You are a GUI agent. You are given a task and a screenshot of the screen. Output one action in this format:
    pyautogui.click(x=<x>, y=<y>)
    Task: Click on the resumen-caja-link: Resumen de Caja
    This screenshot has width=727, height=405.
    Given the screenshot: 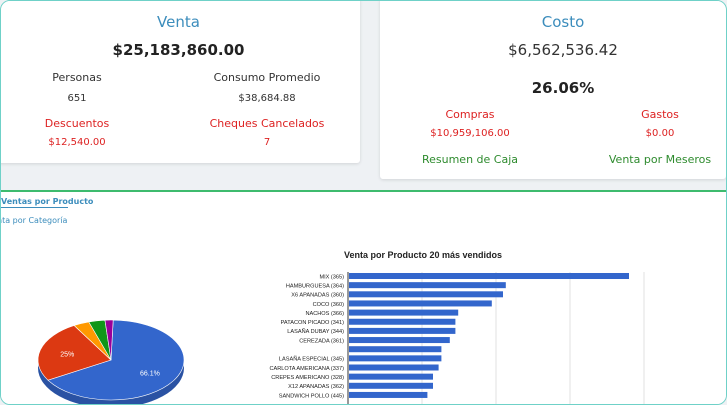 What is the action you would take?
    pyautogui.click(x=470, y=159)
    